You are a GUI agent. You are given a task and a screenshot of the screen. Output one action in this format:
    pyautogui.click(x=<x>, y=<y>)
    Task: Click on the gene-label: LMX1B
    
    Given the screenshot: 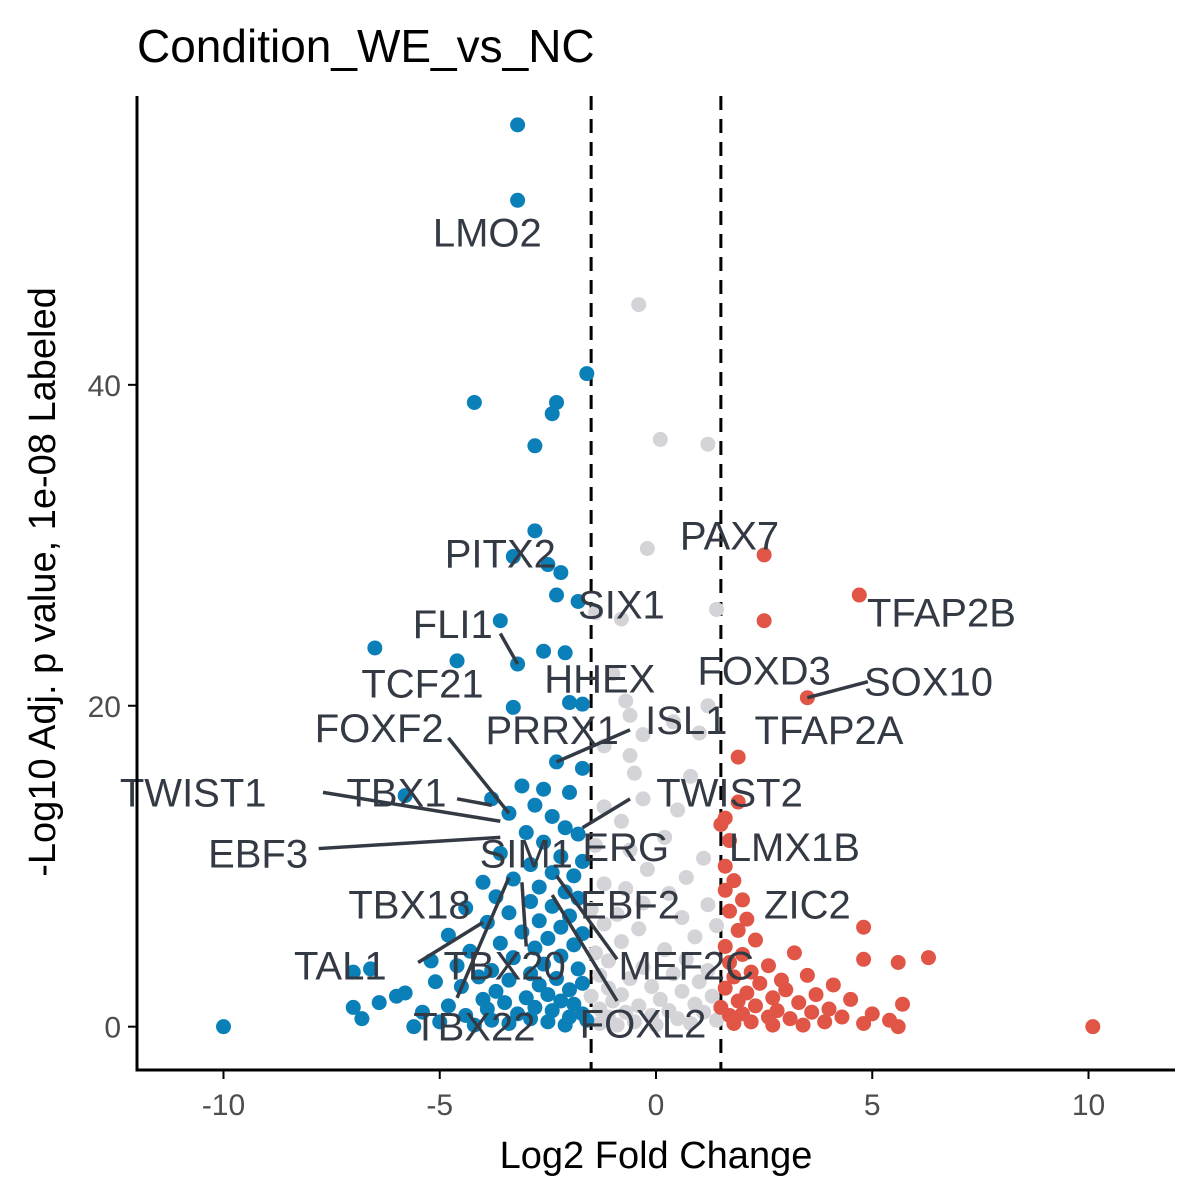 What is the action you would take?
    pyautogui.click(x=794, y=848)
    